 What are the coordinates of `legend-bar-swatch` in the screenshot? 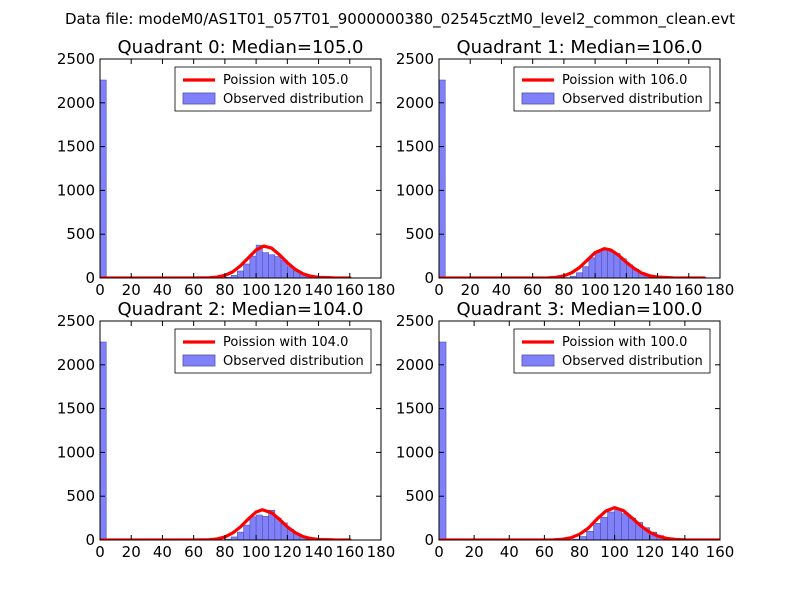 It's located at (538, 98).